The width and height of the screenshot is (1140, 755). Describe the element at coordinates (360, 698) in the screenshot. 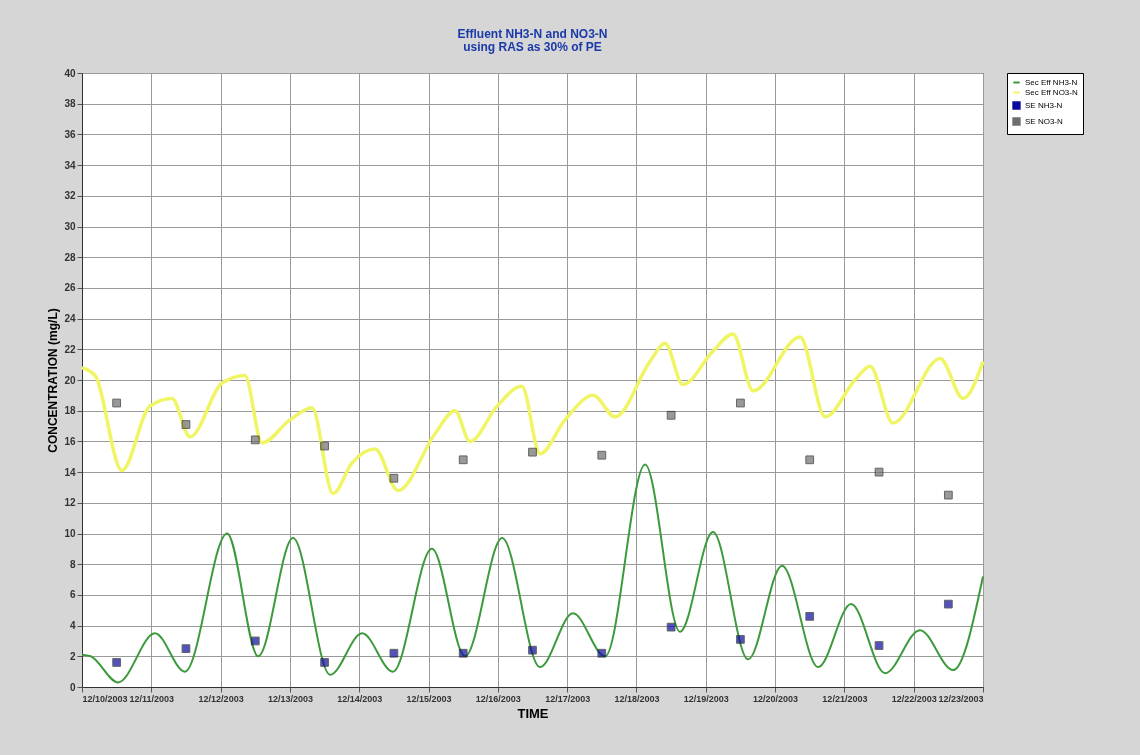

I see `x-tick-label: 12/14/2003` at that location.